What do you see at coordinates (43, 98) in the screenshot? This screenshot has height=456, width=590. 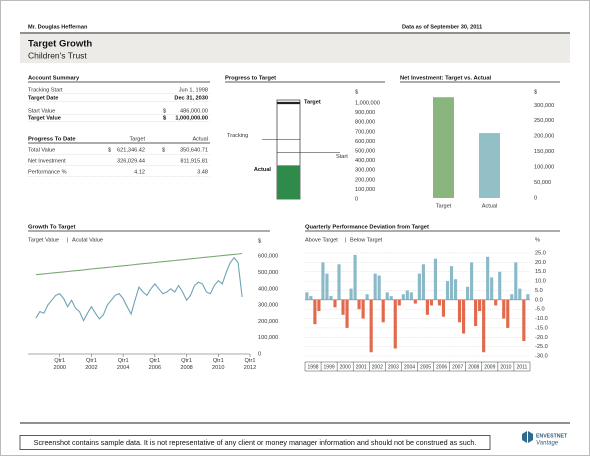 I see `row-label: Target Date` at bounding box center [43, 98].